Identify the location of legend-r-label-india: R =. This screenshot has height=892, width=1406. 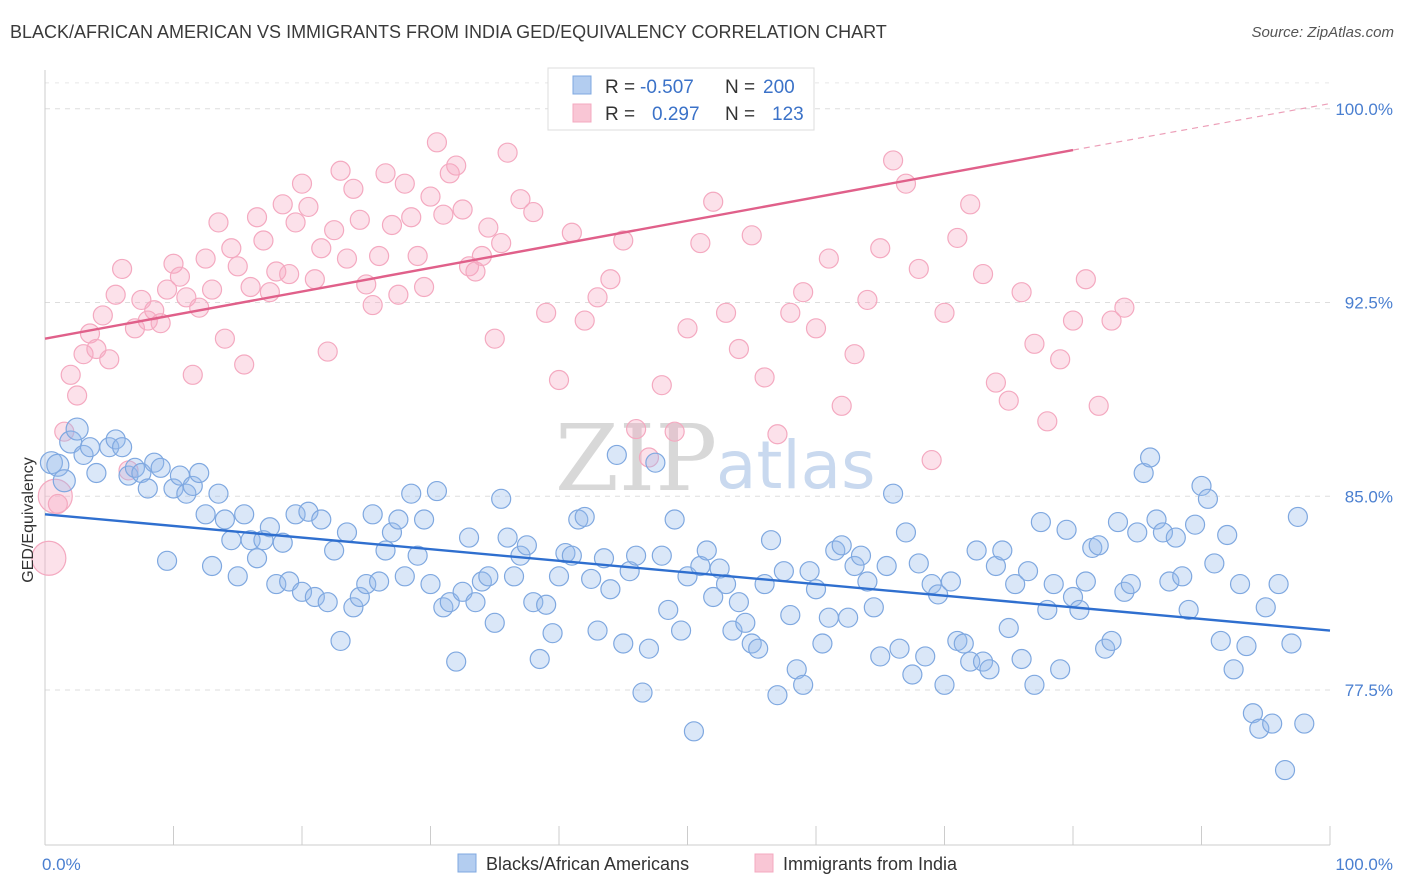
(620, 114).